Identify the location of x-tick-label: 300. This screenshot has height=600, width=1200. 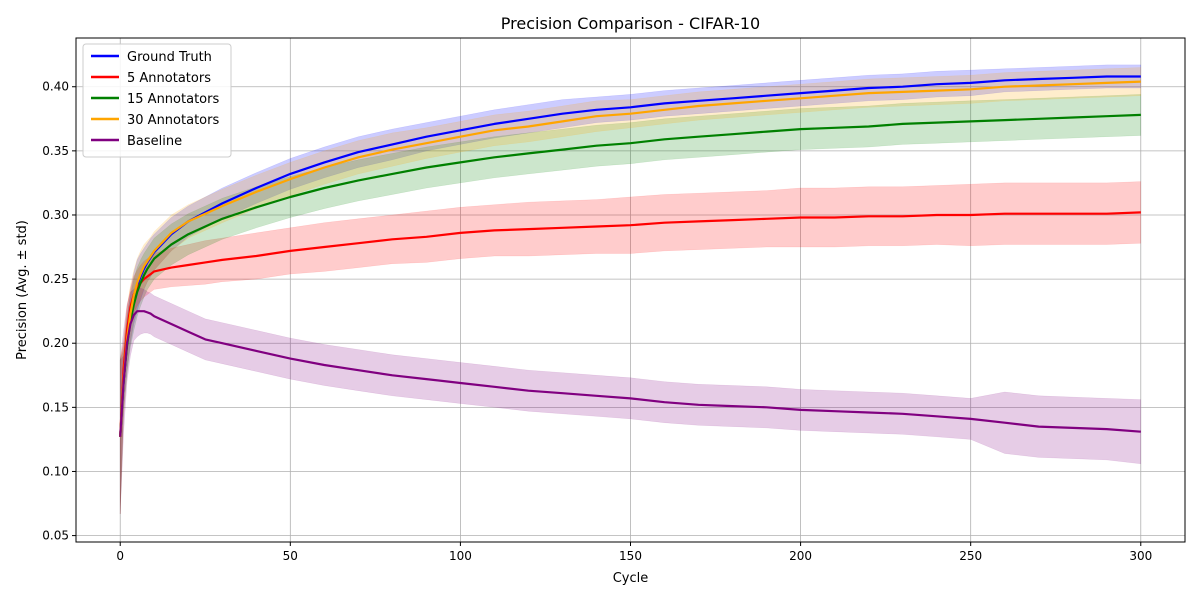
(1140, 556).